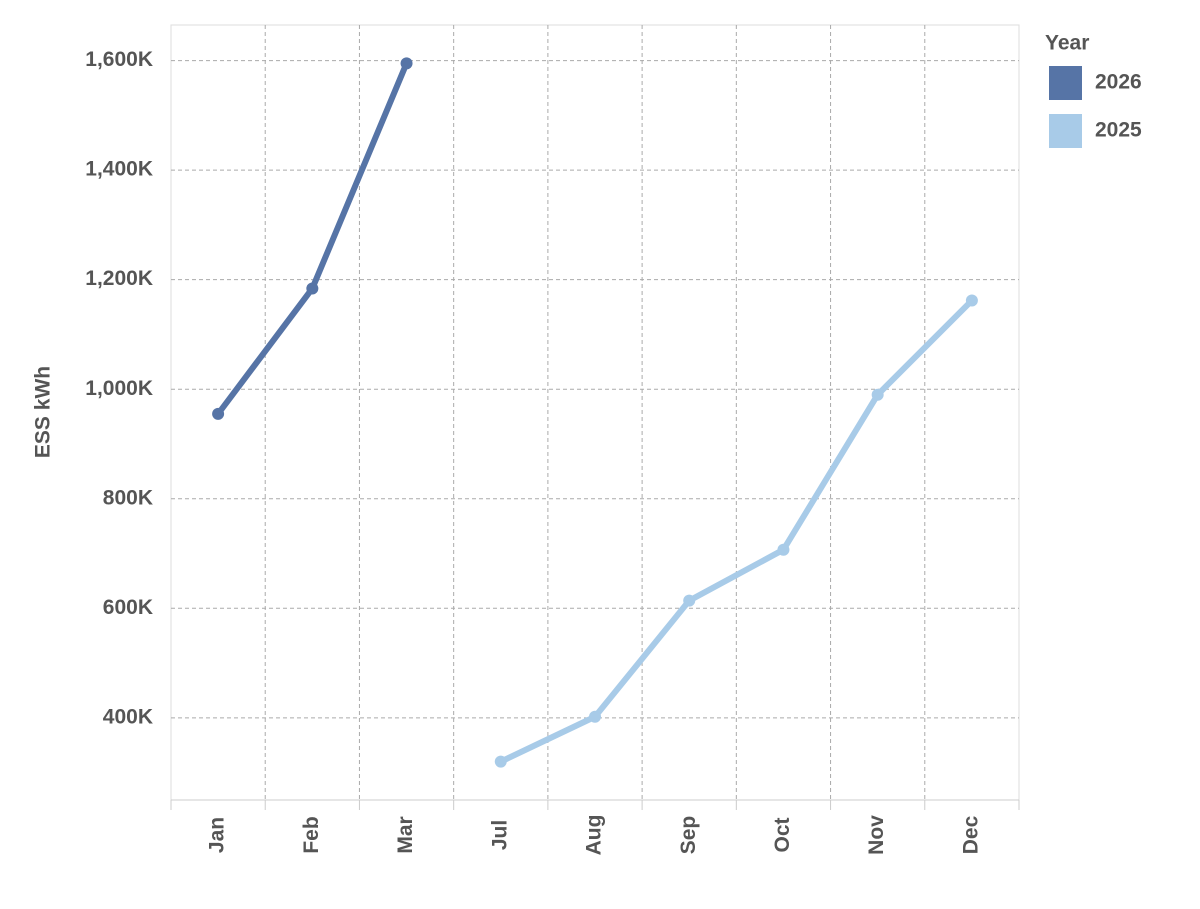  What do you see at coordinates (311, 834) in the screenshot?
I see `x-tick-label: Feb` at bounding box center [311, 834].